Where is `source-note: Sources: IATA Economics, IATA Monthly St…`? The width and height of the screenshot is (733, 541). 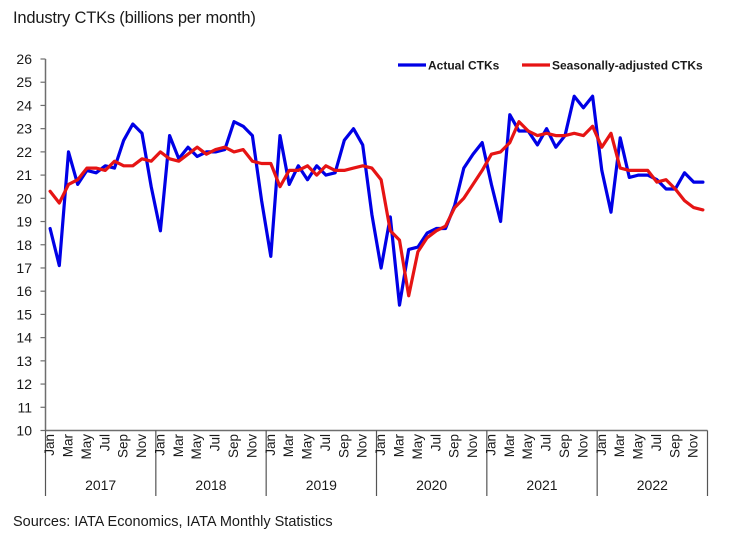 source-note: Sources: IATA Economics, IATA Monthly St… is located at coordinates (173, 522).